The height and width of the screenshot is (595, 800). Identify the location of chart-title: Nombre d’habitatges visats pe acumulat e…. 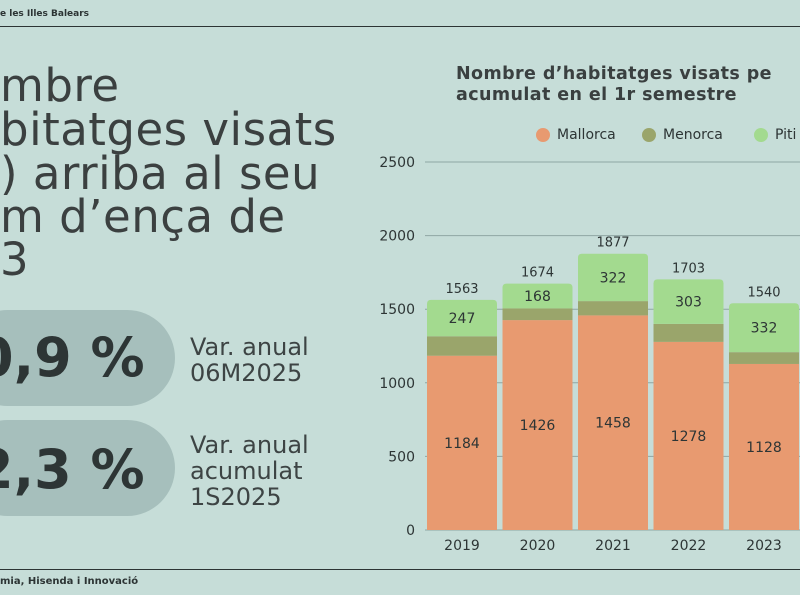
(614, 85).